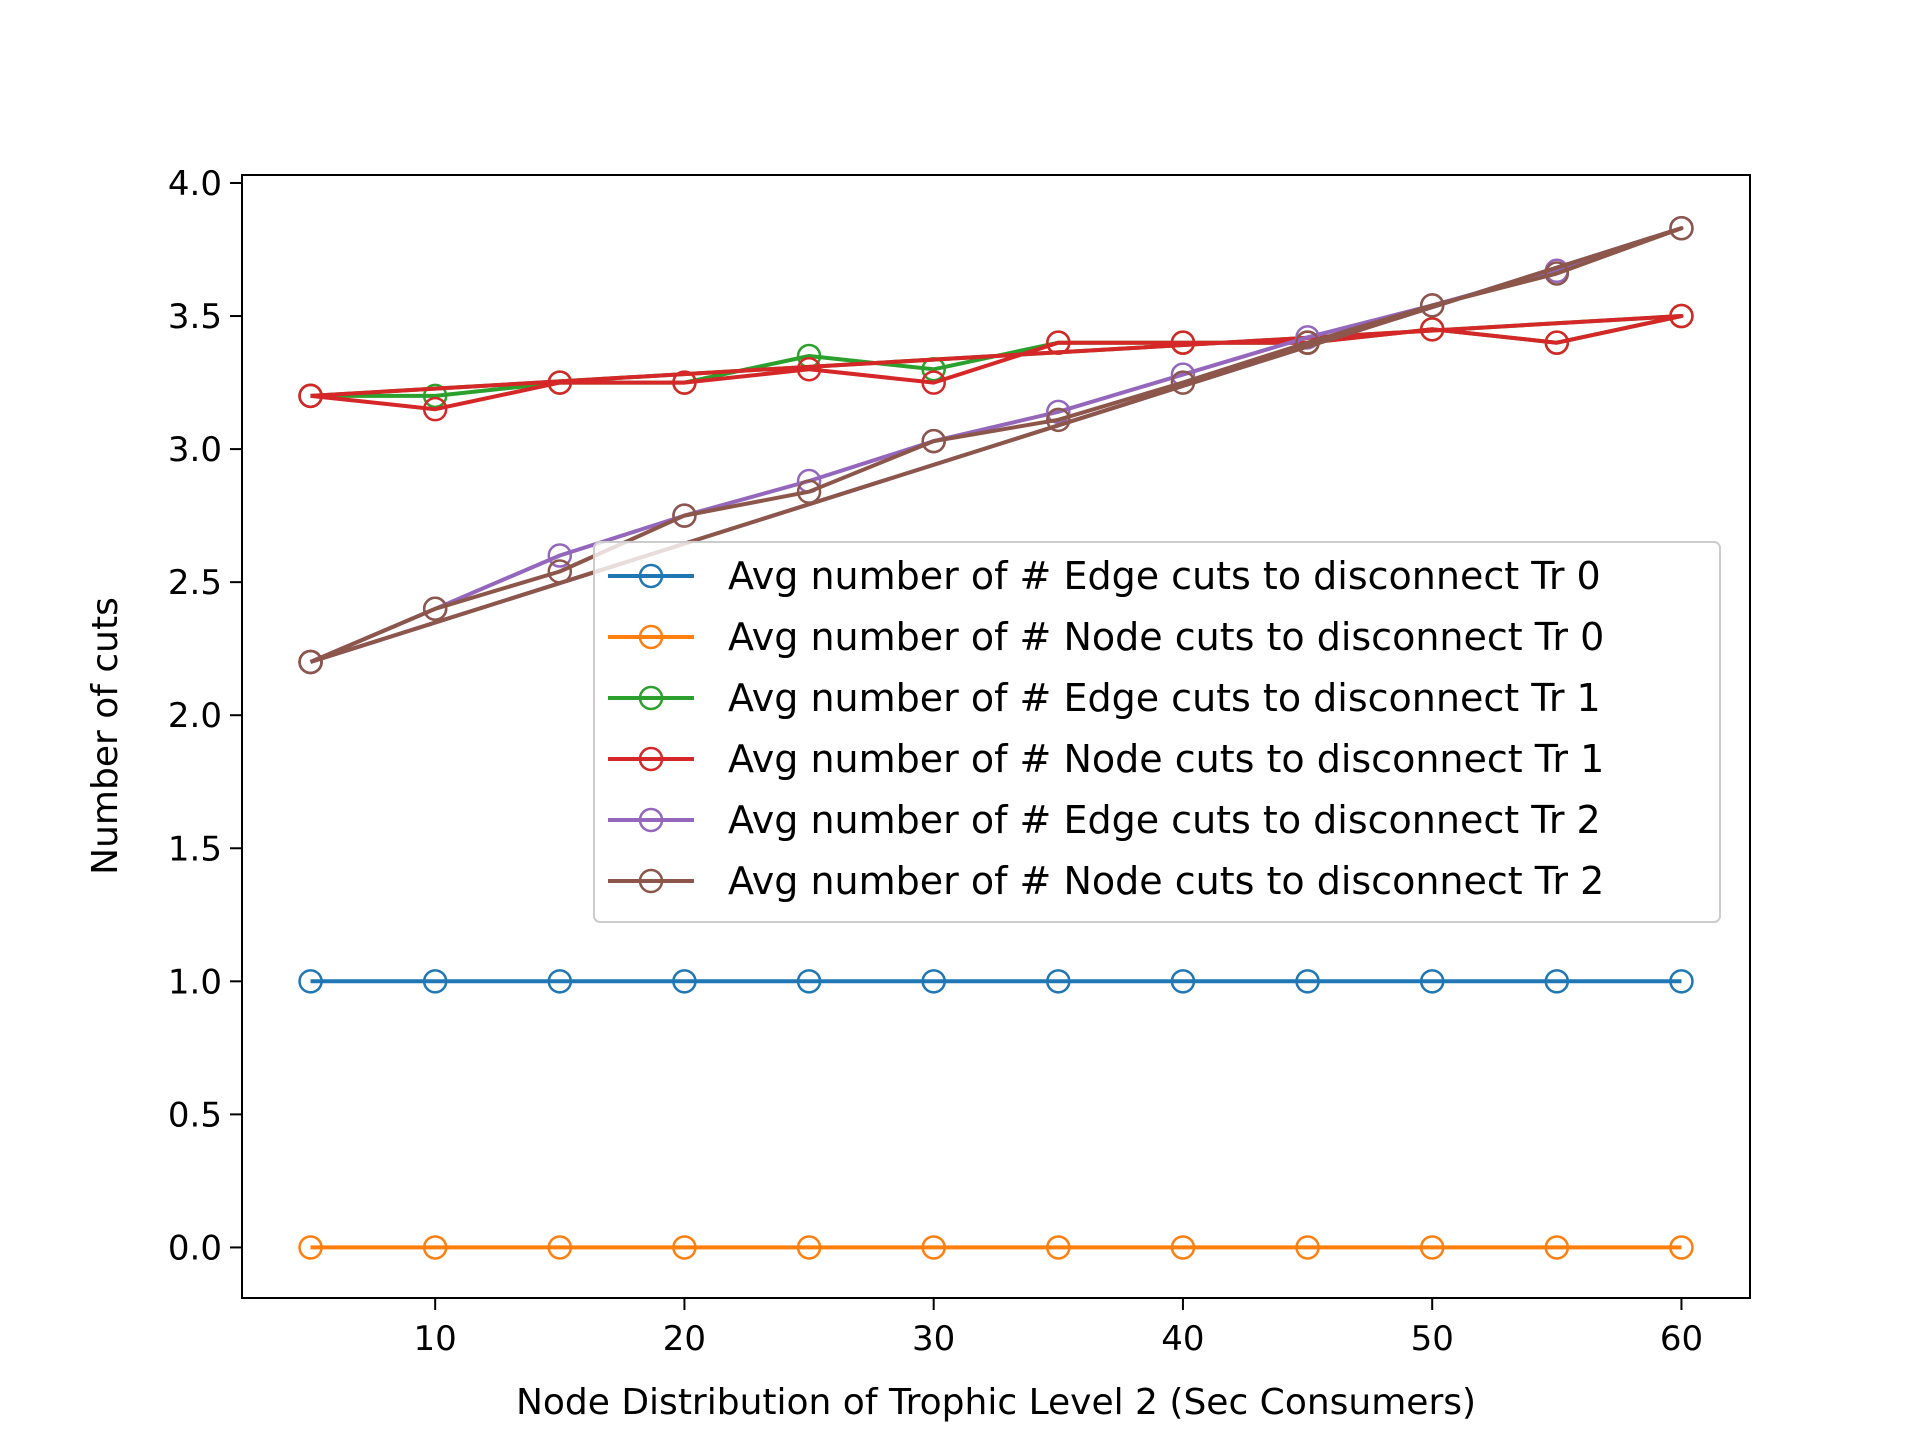  I want to click on x-axis: 10 20 30 40 50 60, so click(1058, 1328).